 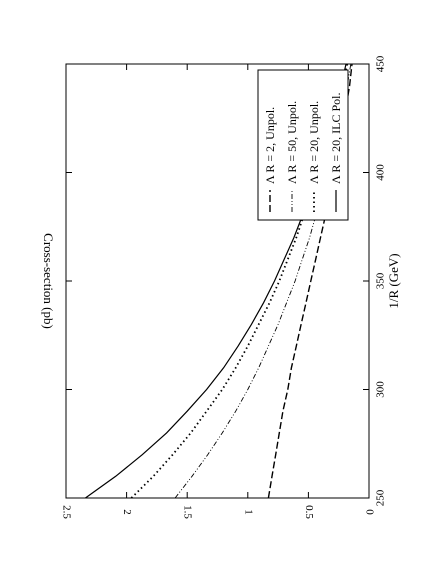 What do you see at coordinates (393, 280) in the screenshot?
I see `x-axis-title: 1/R (GeV)` at bounding box center [393, 280].